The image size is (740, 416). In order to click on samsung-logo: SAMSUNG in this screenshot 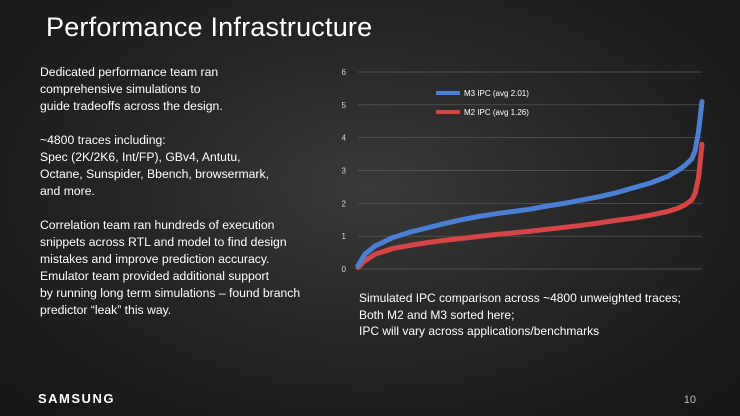, I will do `click(76, 398)`.